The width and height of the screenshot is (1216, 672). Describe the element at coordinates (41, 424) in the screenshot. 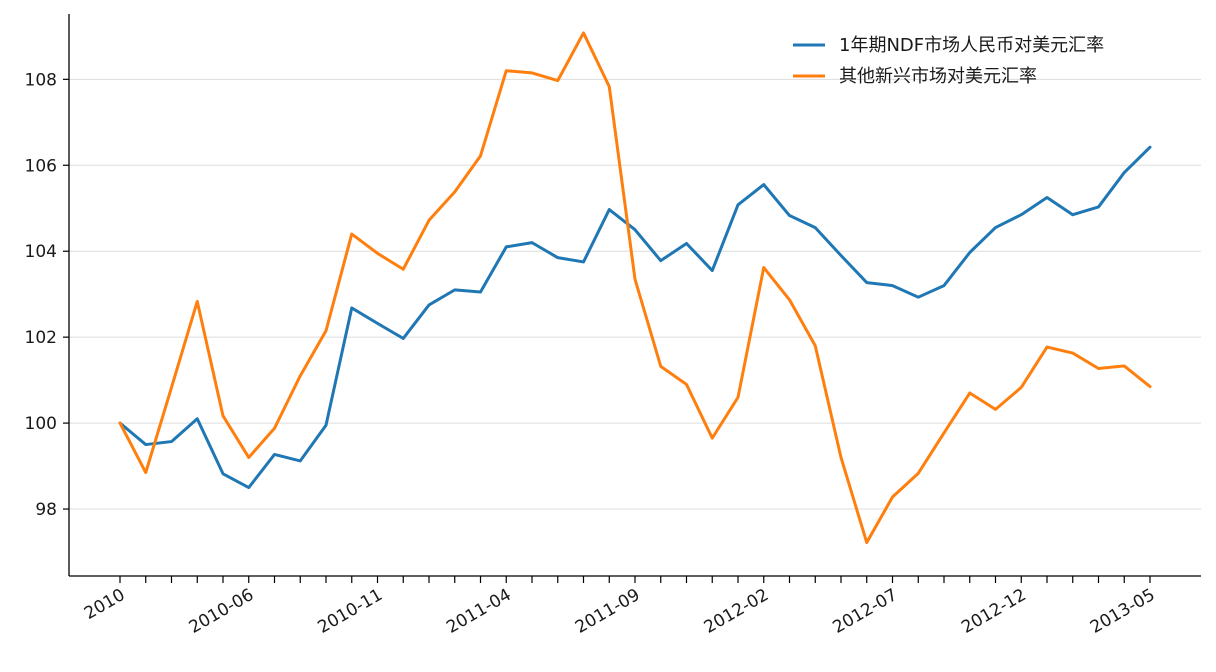

I see `y-tick-label: 100` at that location.